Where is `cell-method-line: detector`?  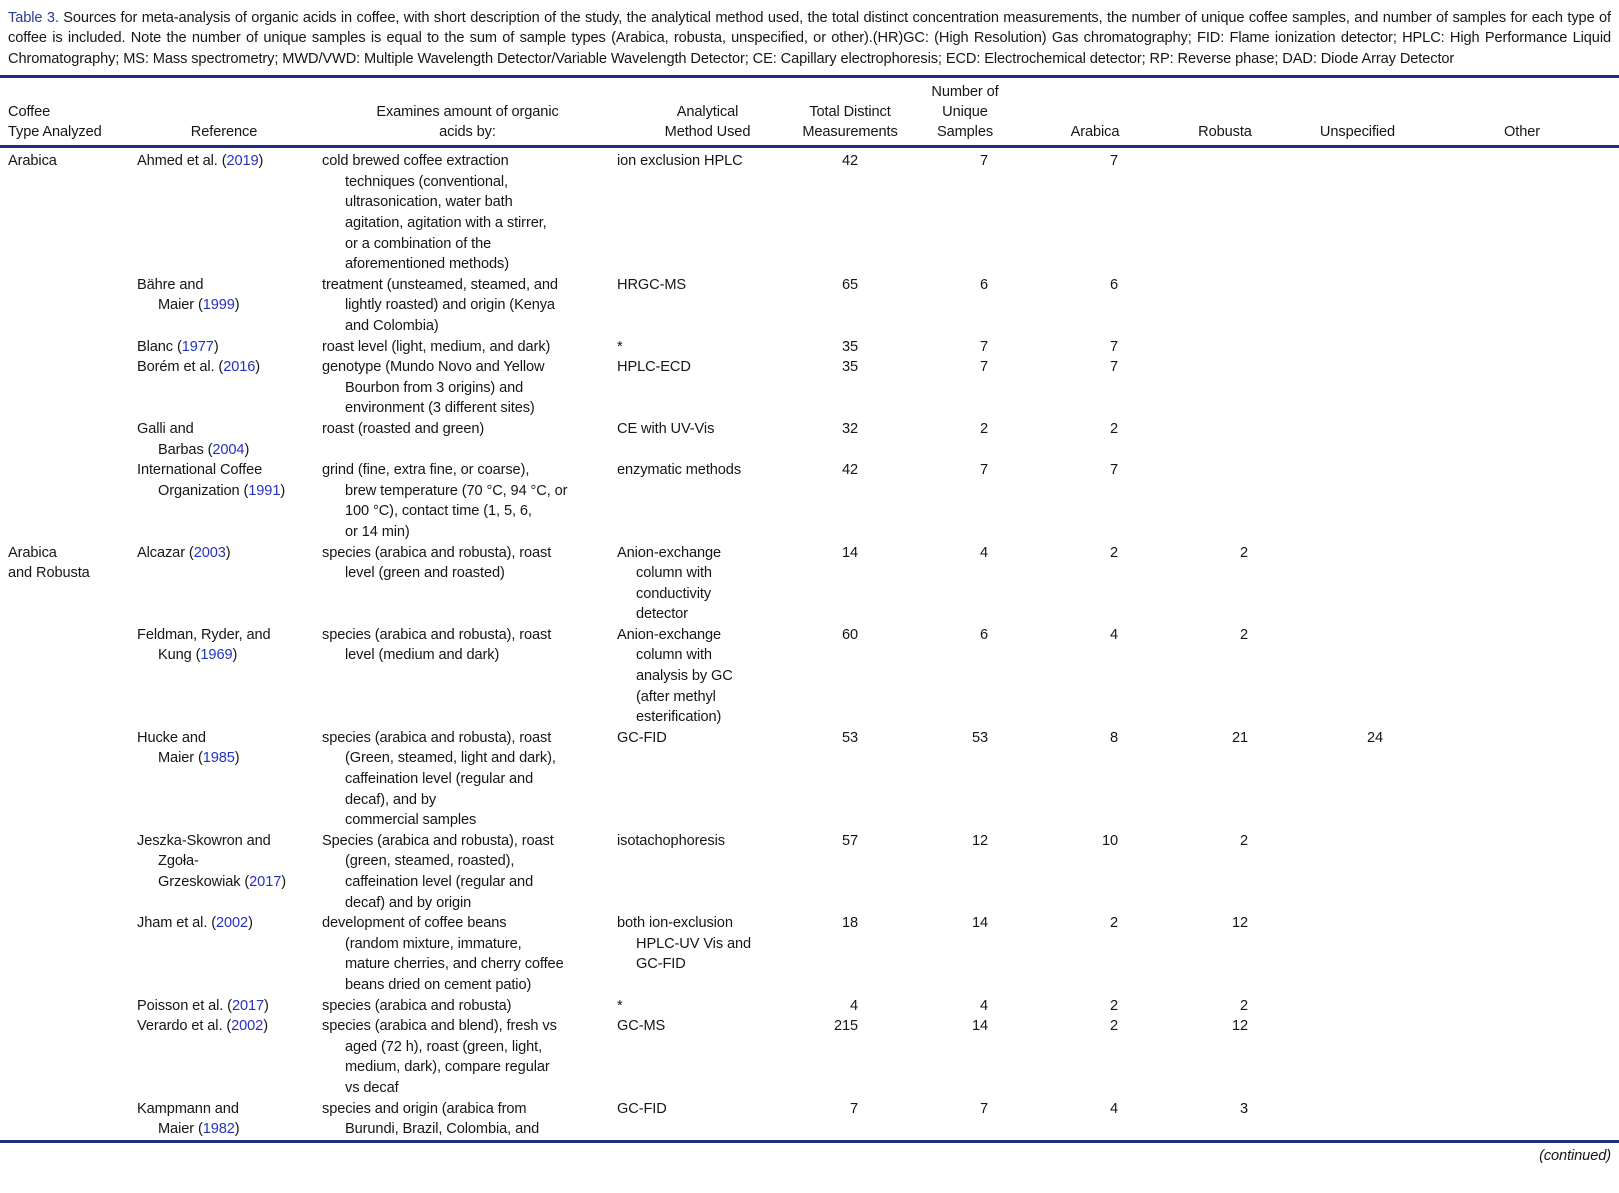
cell-method-line: detector is located at coordinates (662, 614).